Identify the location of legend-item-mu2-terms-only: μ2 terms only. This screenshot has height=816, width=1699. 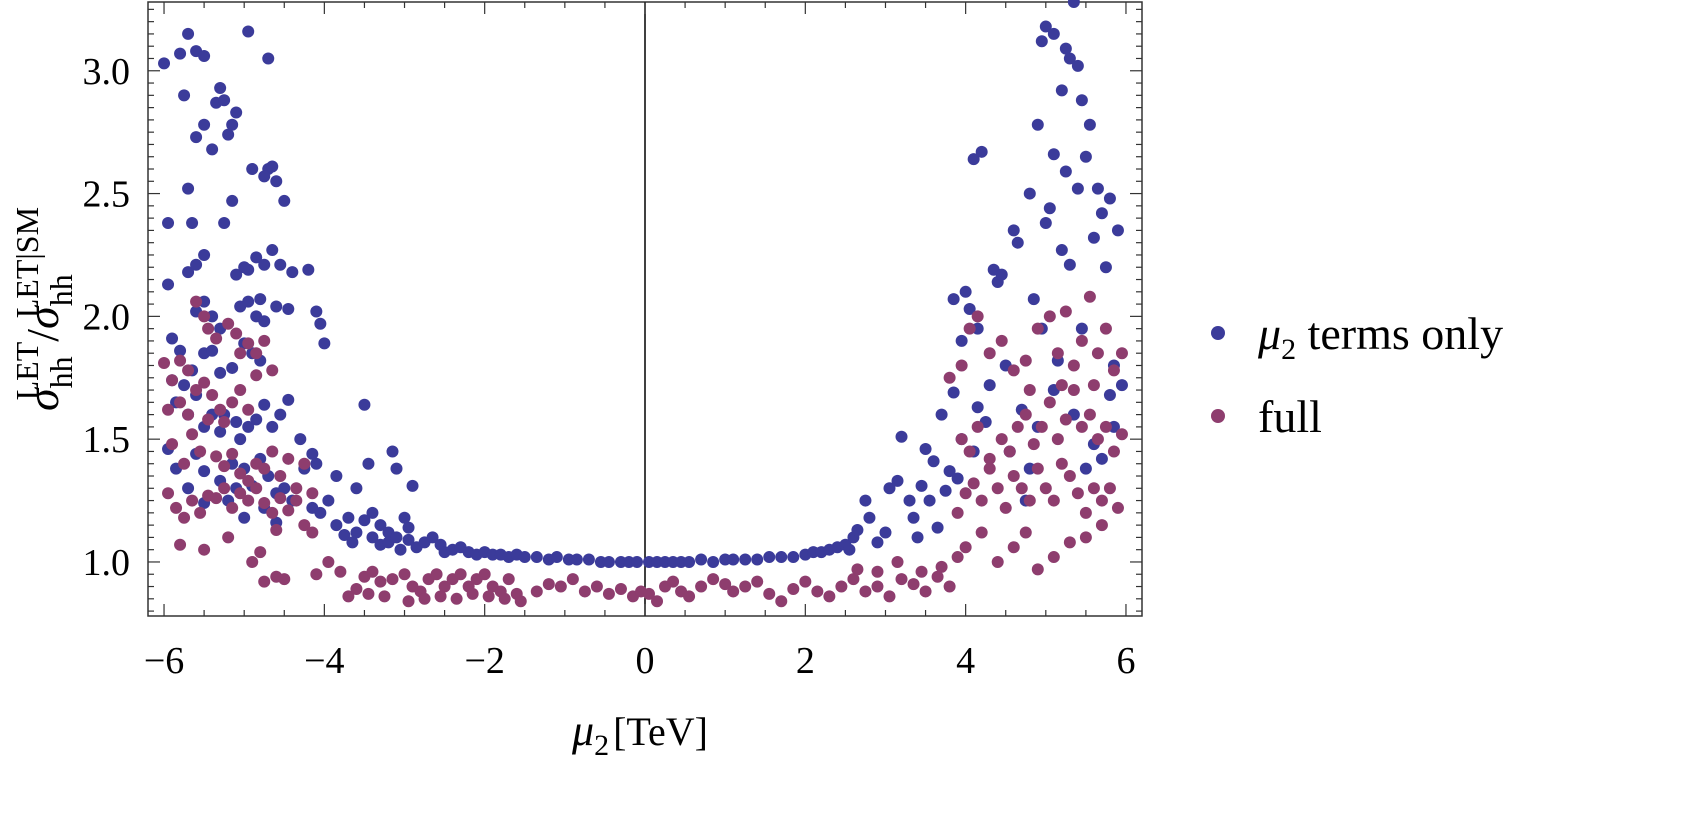
(1357, 337).